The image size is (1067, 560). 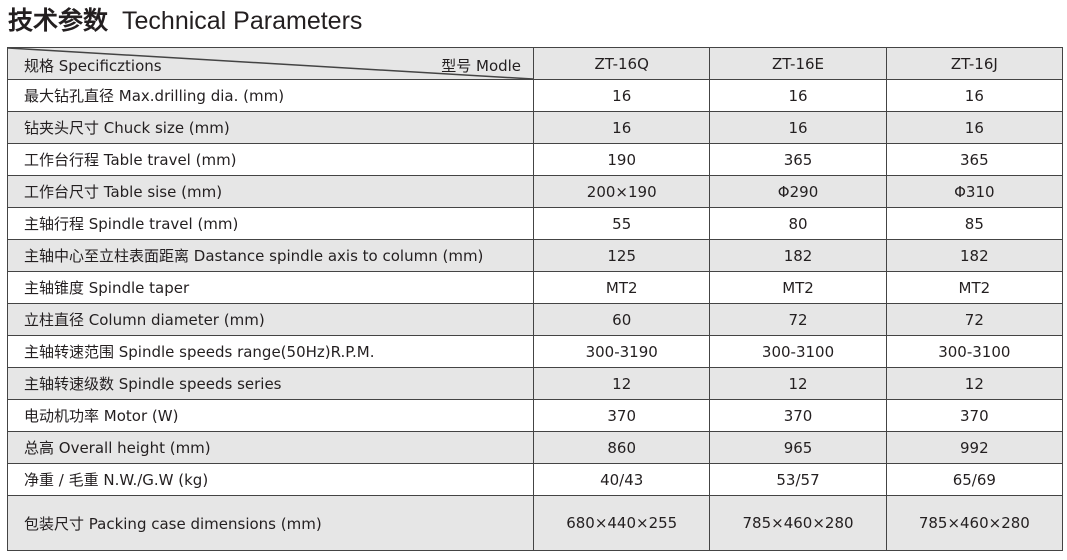 I want to click on value-cell: 65/69, so click(x=974, y=479).